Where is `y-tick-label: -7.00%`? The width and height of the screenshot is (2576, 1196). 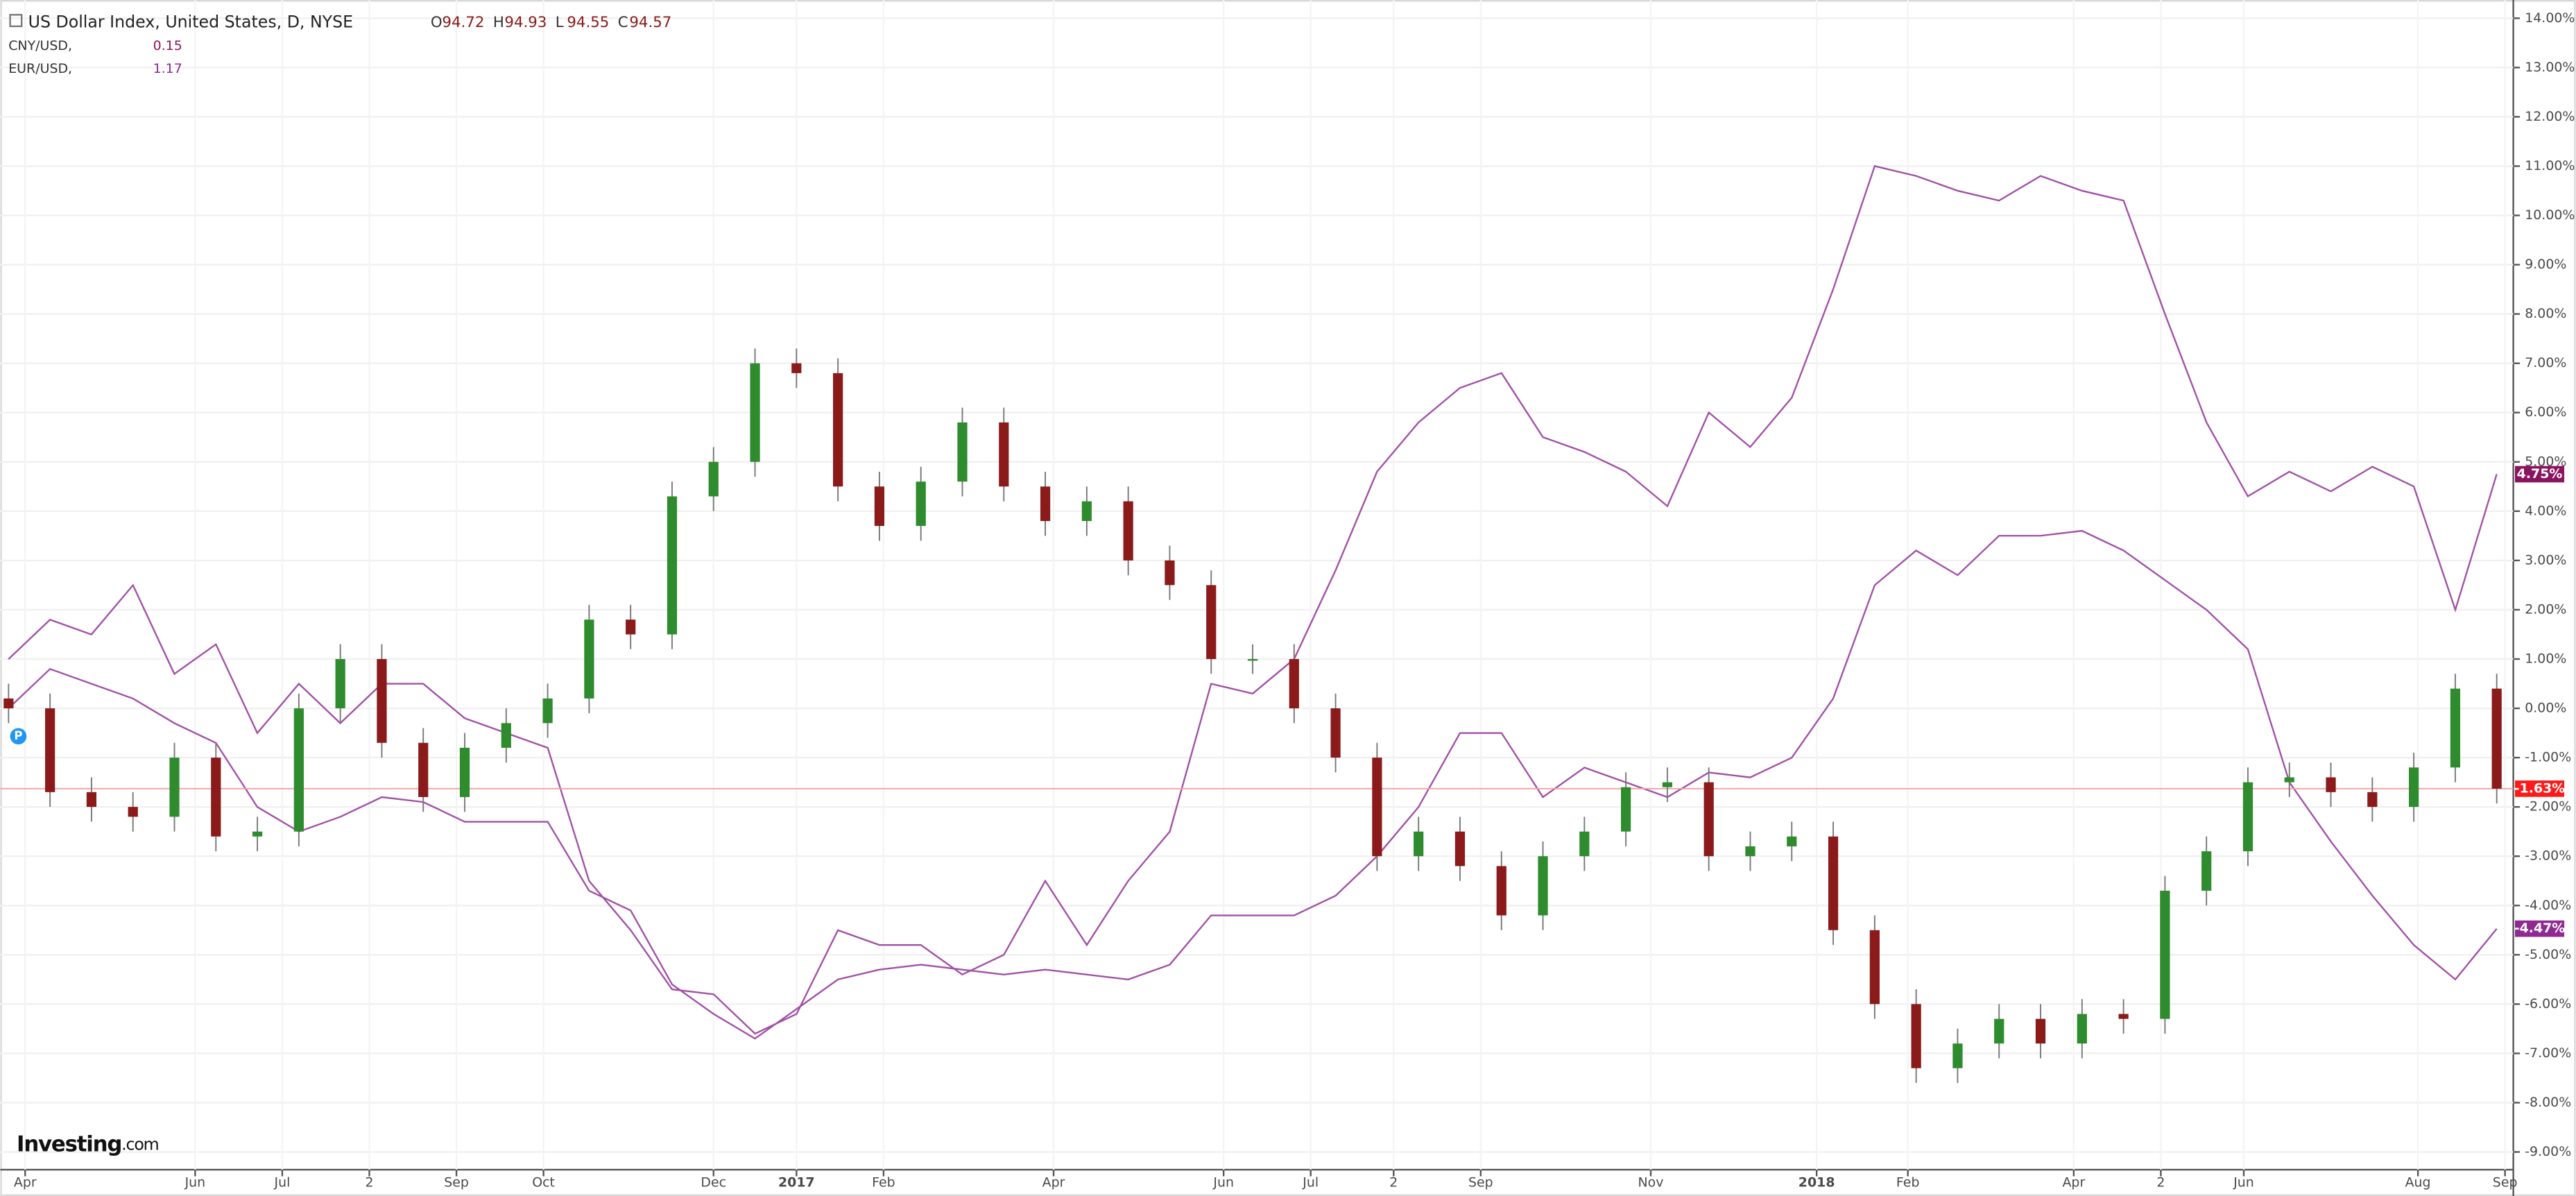
y-tick-label: -7.00% is located at coordinates (2548, 1053).